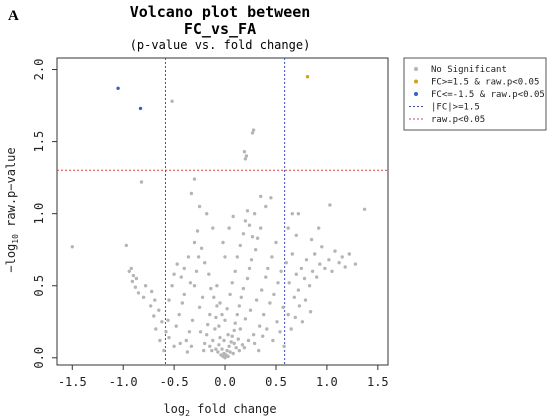 Image resolution: width=550 pixels, height=420 pixels. Describe the element at coordinates (225, 382) in the screenshot. I see `x-tick-label: 0.0` at that location.